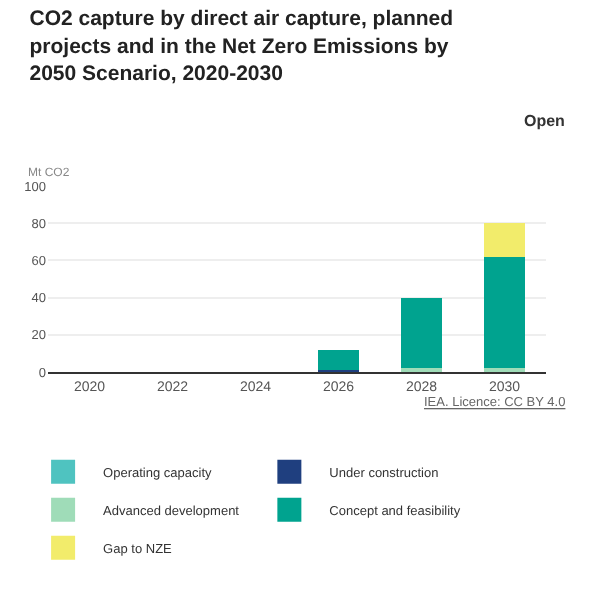 The height and width of the screenshot is (600, 590). What do you see at coordinates (545, 121) in the screenshot?
I see `text: Open` at bounding box center [545, 121].